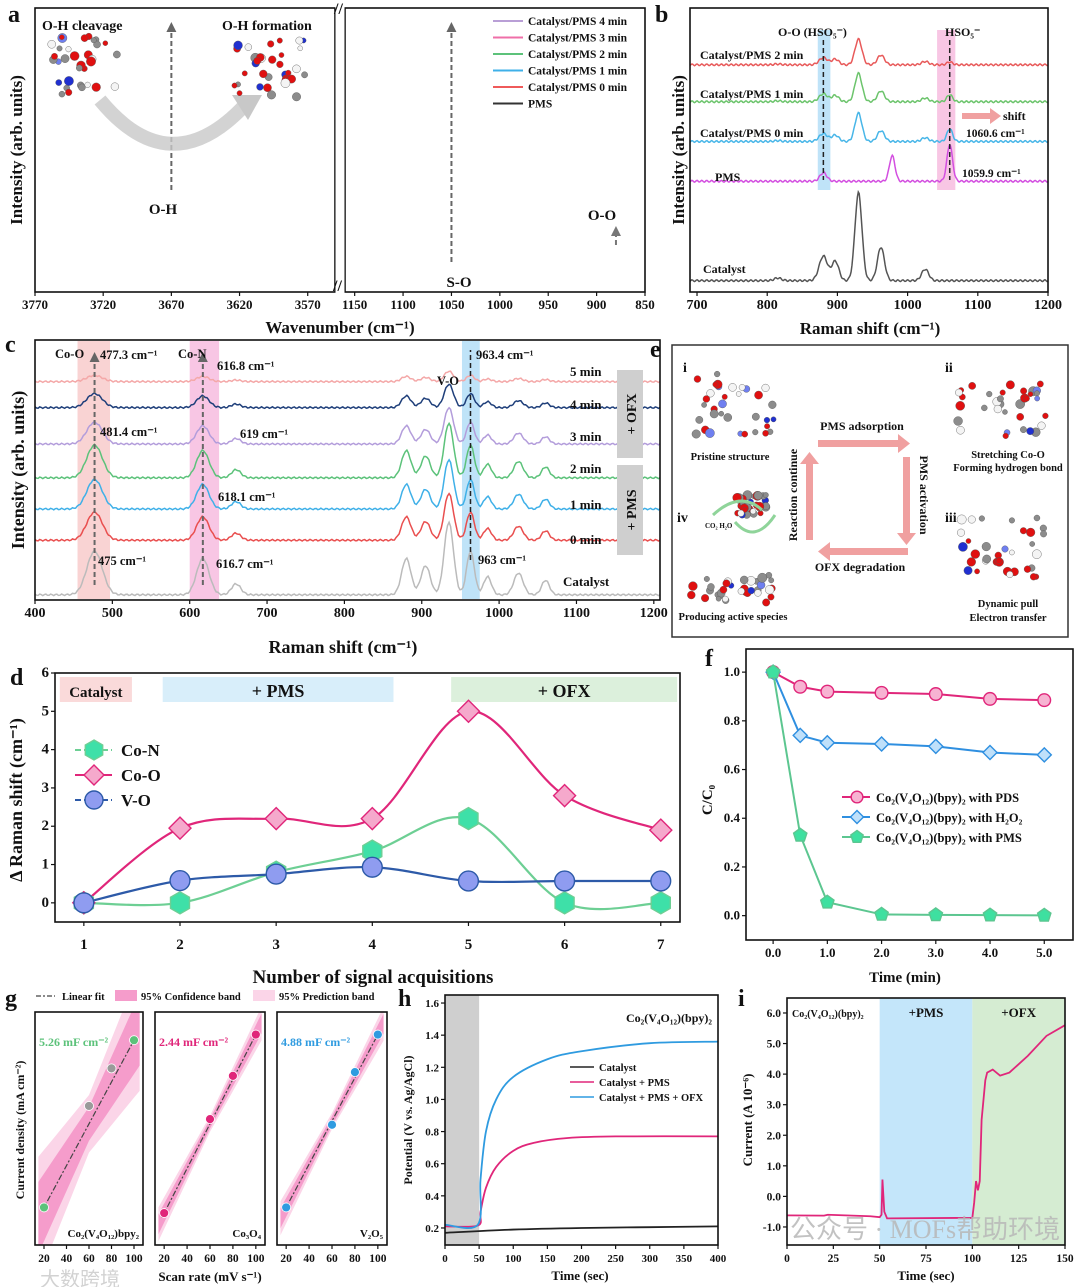 This screenshot has width=1080, height=1287. What do you see at coordinates (10, 345) in the screenshot?
I see `panel-label: c` at bounding box center [10, 345].